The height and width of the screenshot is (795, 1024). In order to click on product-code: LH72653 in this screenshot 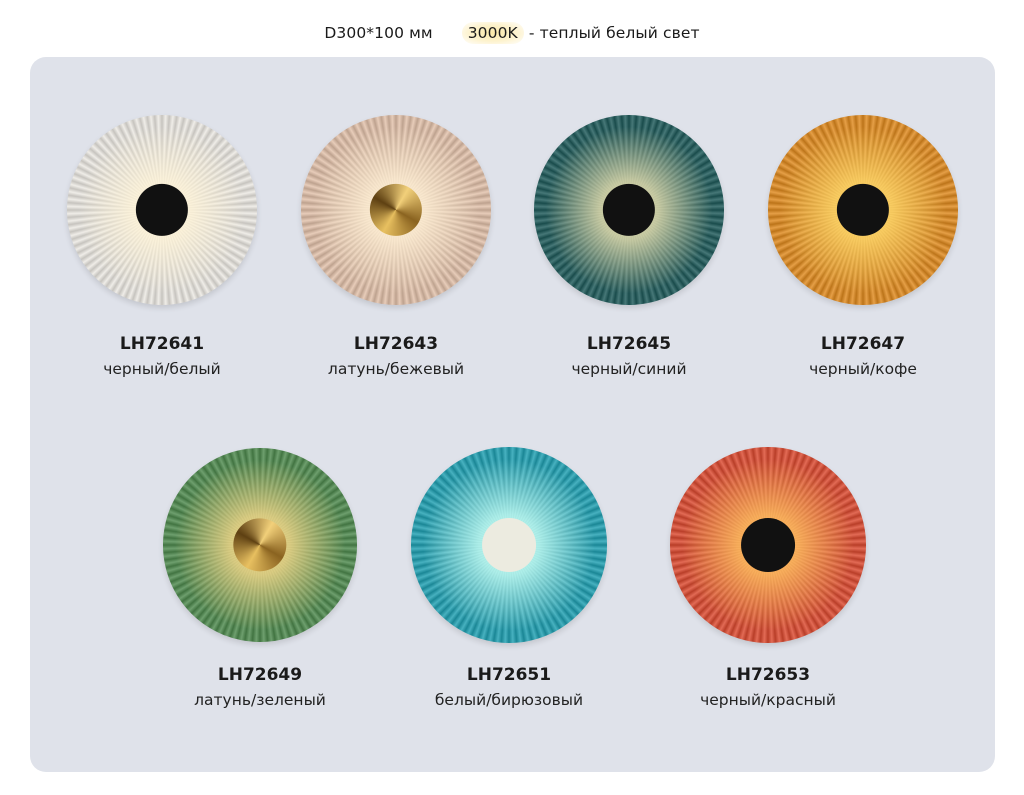, I will do `click(768, 675)`.